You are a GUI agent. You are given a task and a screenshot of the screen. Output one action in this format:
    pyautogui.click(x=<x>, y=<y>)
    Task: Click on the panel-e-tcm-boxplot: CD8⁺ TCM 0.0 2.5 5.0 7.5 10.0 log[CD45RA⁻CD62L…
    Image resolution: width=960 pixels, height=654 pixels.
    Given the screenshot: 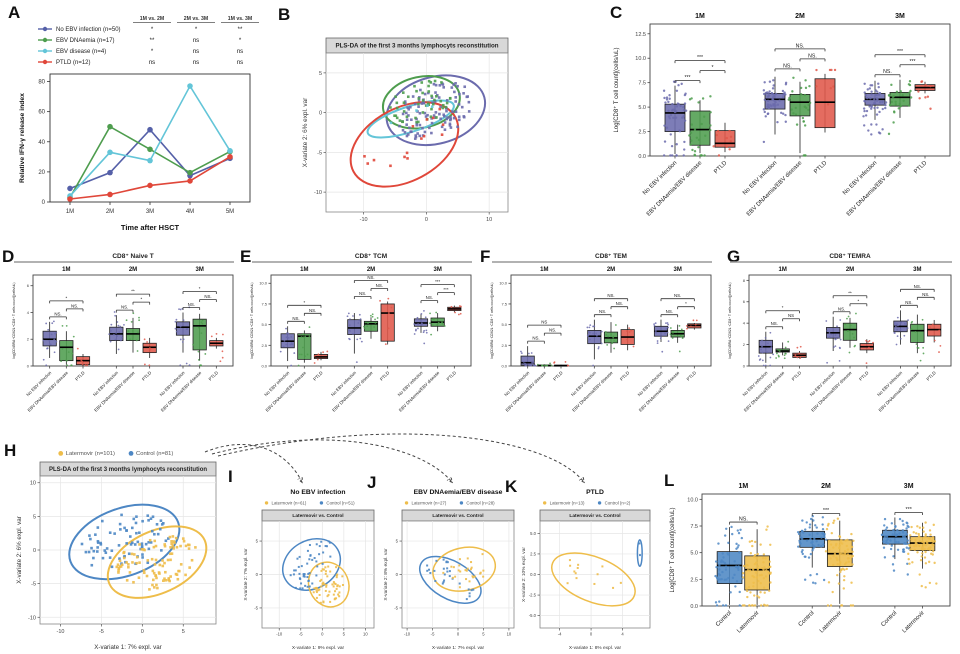 What is the action you would take?
    pyautogui.click(x=361, y=339)
    